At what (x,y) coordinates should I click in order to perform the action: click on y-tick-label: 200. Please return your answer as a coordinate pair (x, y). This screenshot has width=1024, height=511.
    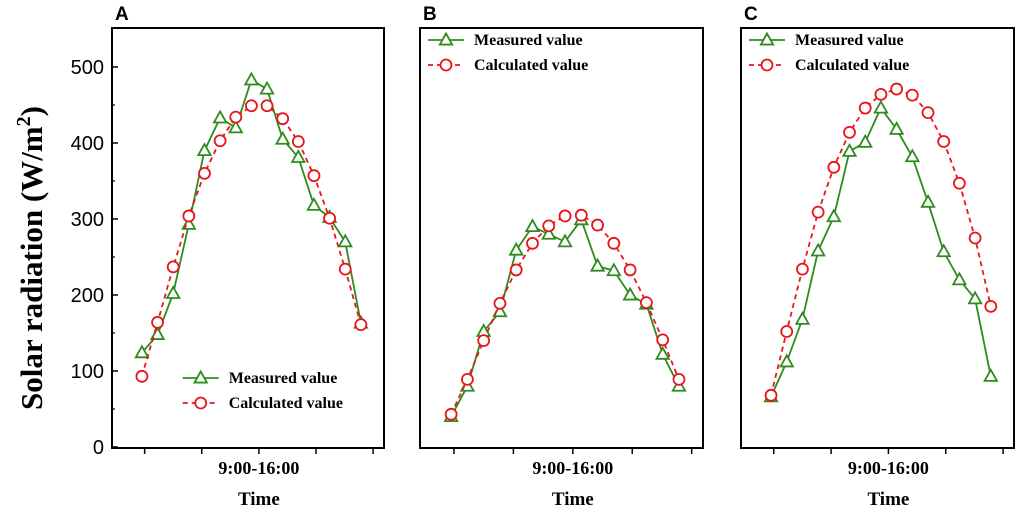
    Looking at the image, I should click on (87, 296).